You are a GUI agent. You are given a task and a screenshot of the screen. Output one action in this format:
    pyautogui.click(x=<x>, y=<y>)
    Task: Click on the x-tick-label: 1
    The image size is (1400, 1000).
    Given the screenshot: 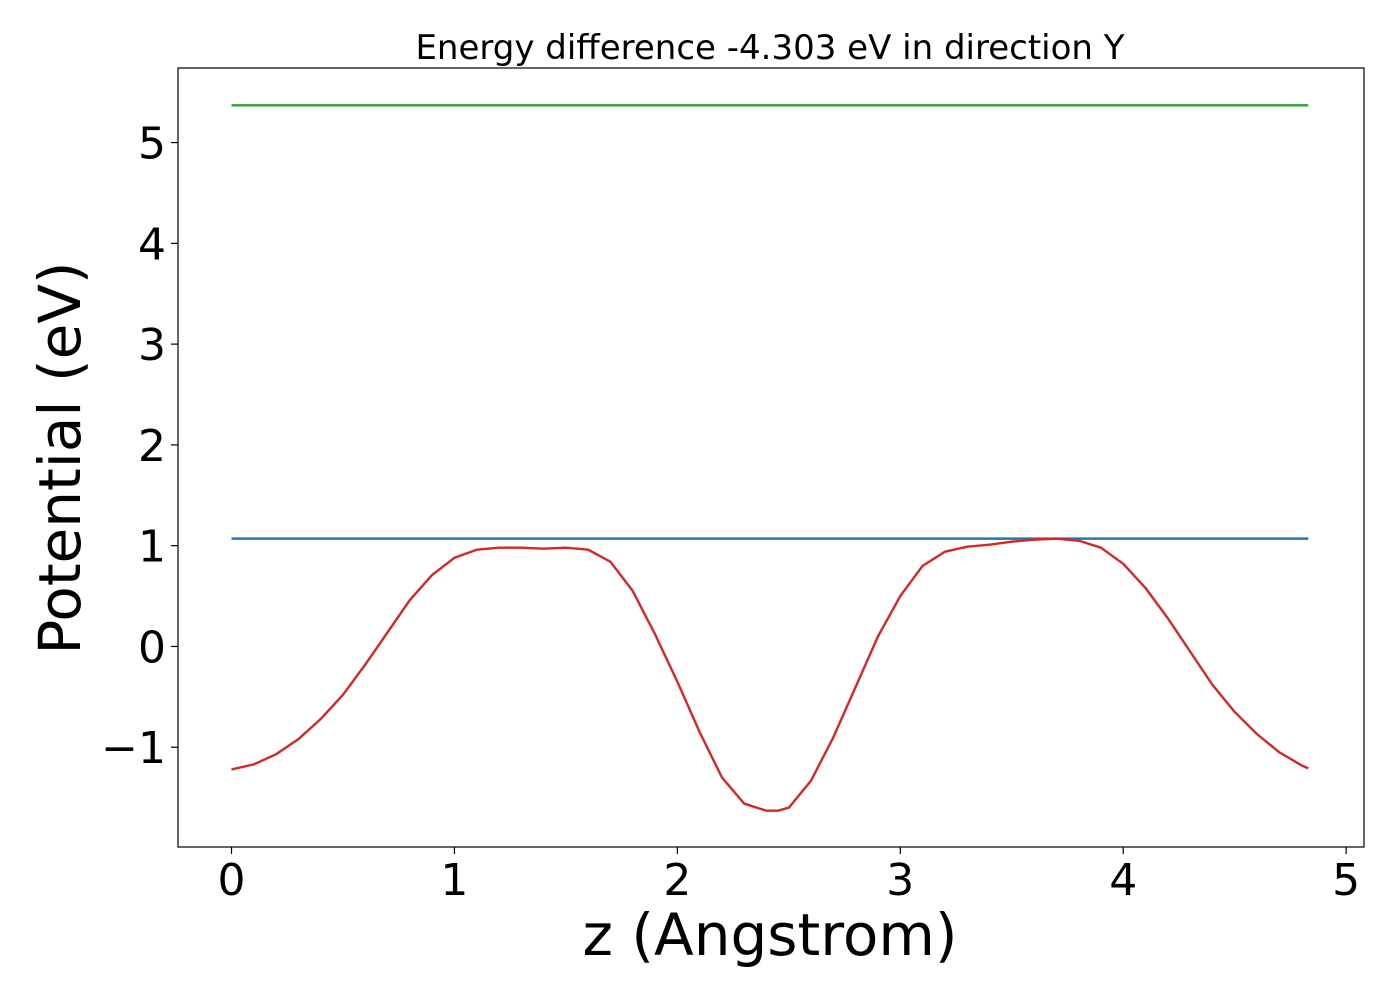 What is the action you would take?
    pyautogui.click(x=454, y=880)
    